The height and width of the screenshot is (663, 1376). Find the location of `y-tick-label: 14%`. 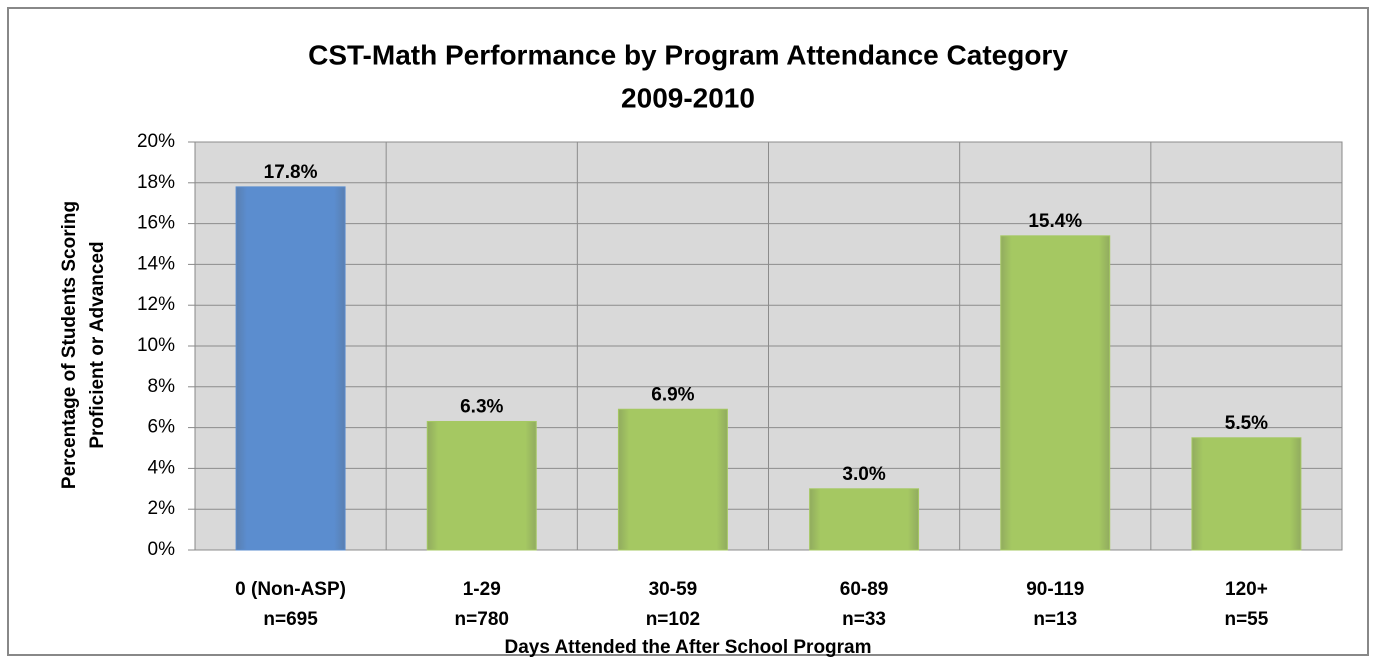

y-tick-label: 14% is located at coordinates (156, 263).